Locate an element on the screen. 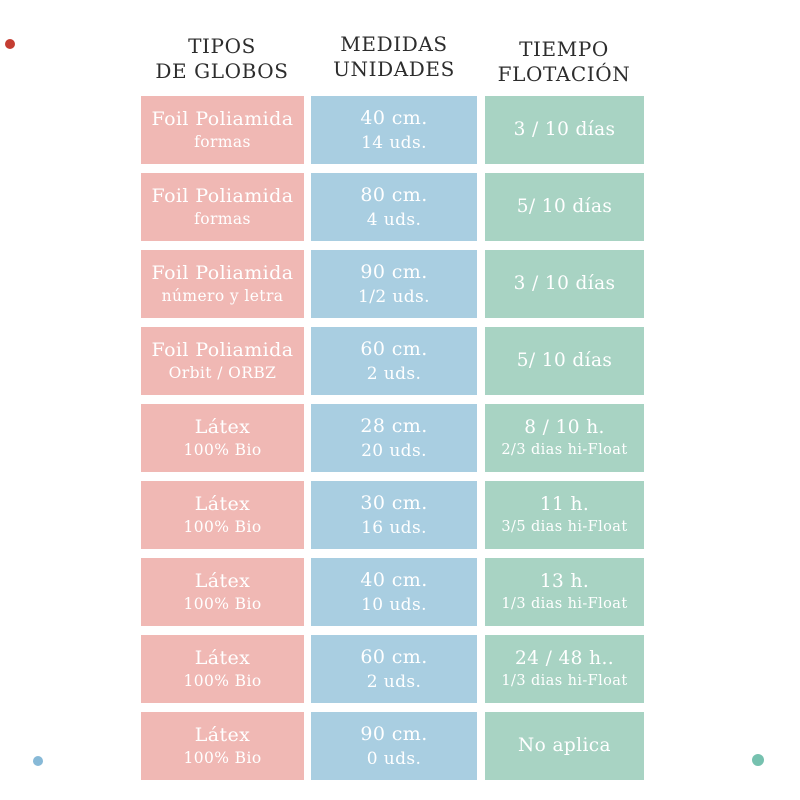 The width and height of the screenshot is (800, 800). cell-tiempo-flotacion: No aplica is located at coordinates (564, 746).